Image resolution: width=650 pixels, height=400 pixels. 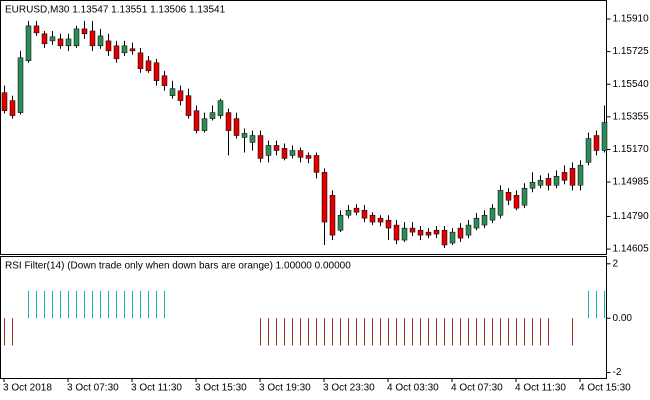 What do you see at coordinates (631, 51) in the screenshot?
I see `y-tick-label: 1.15725` at bounding box center [631, 51].